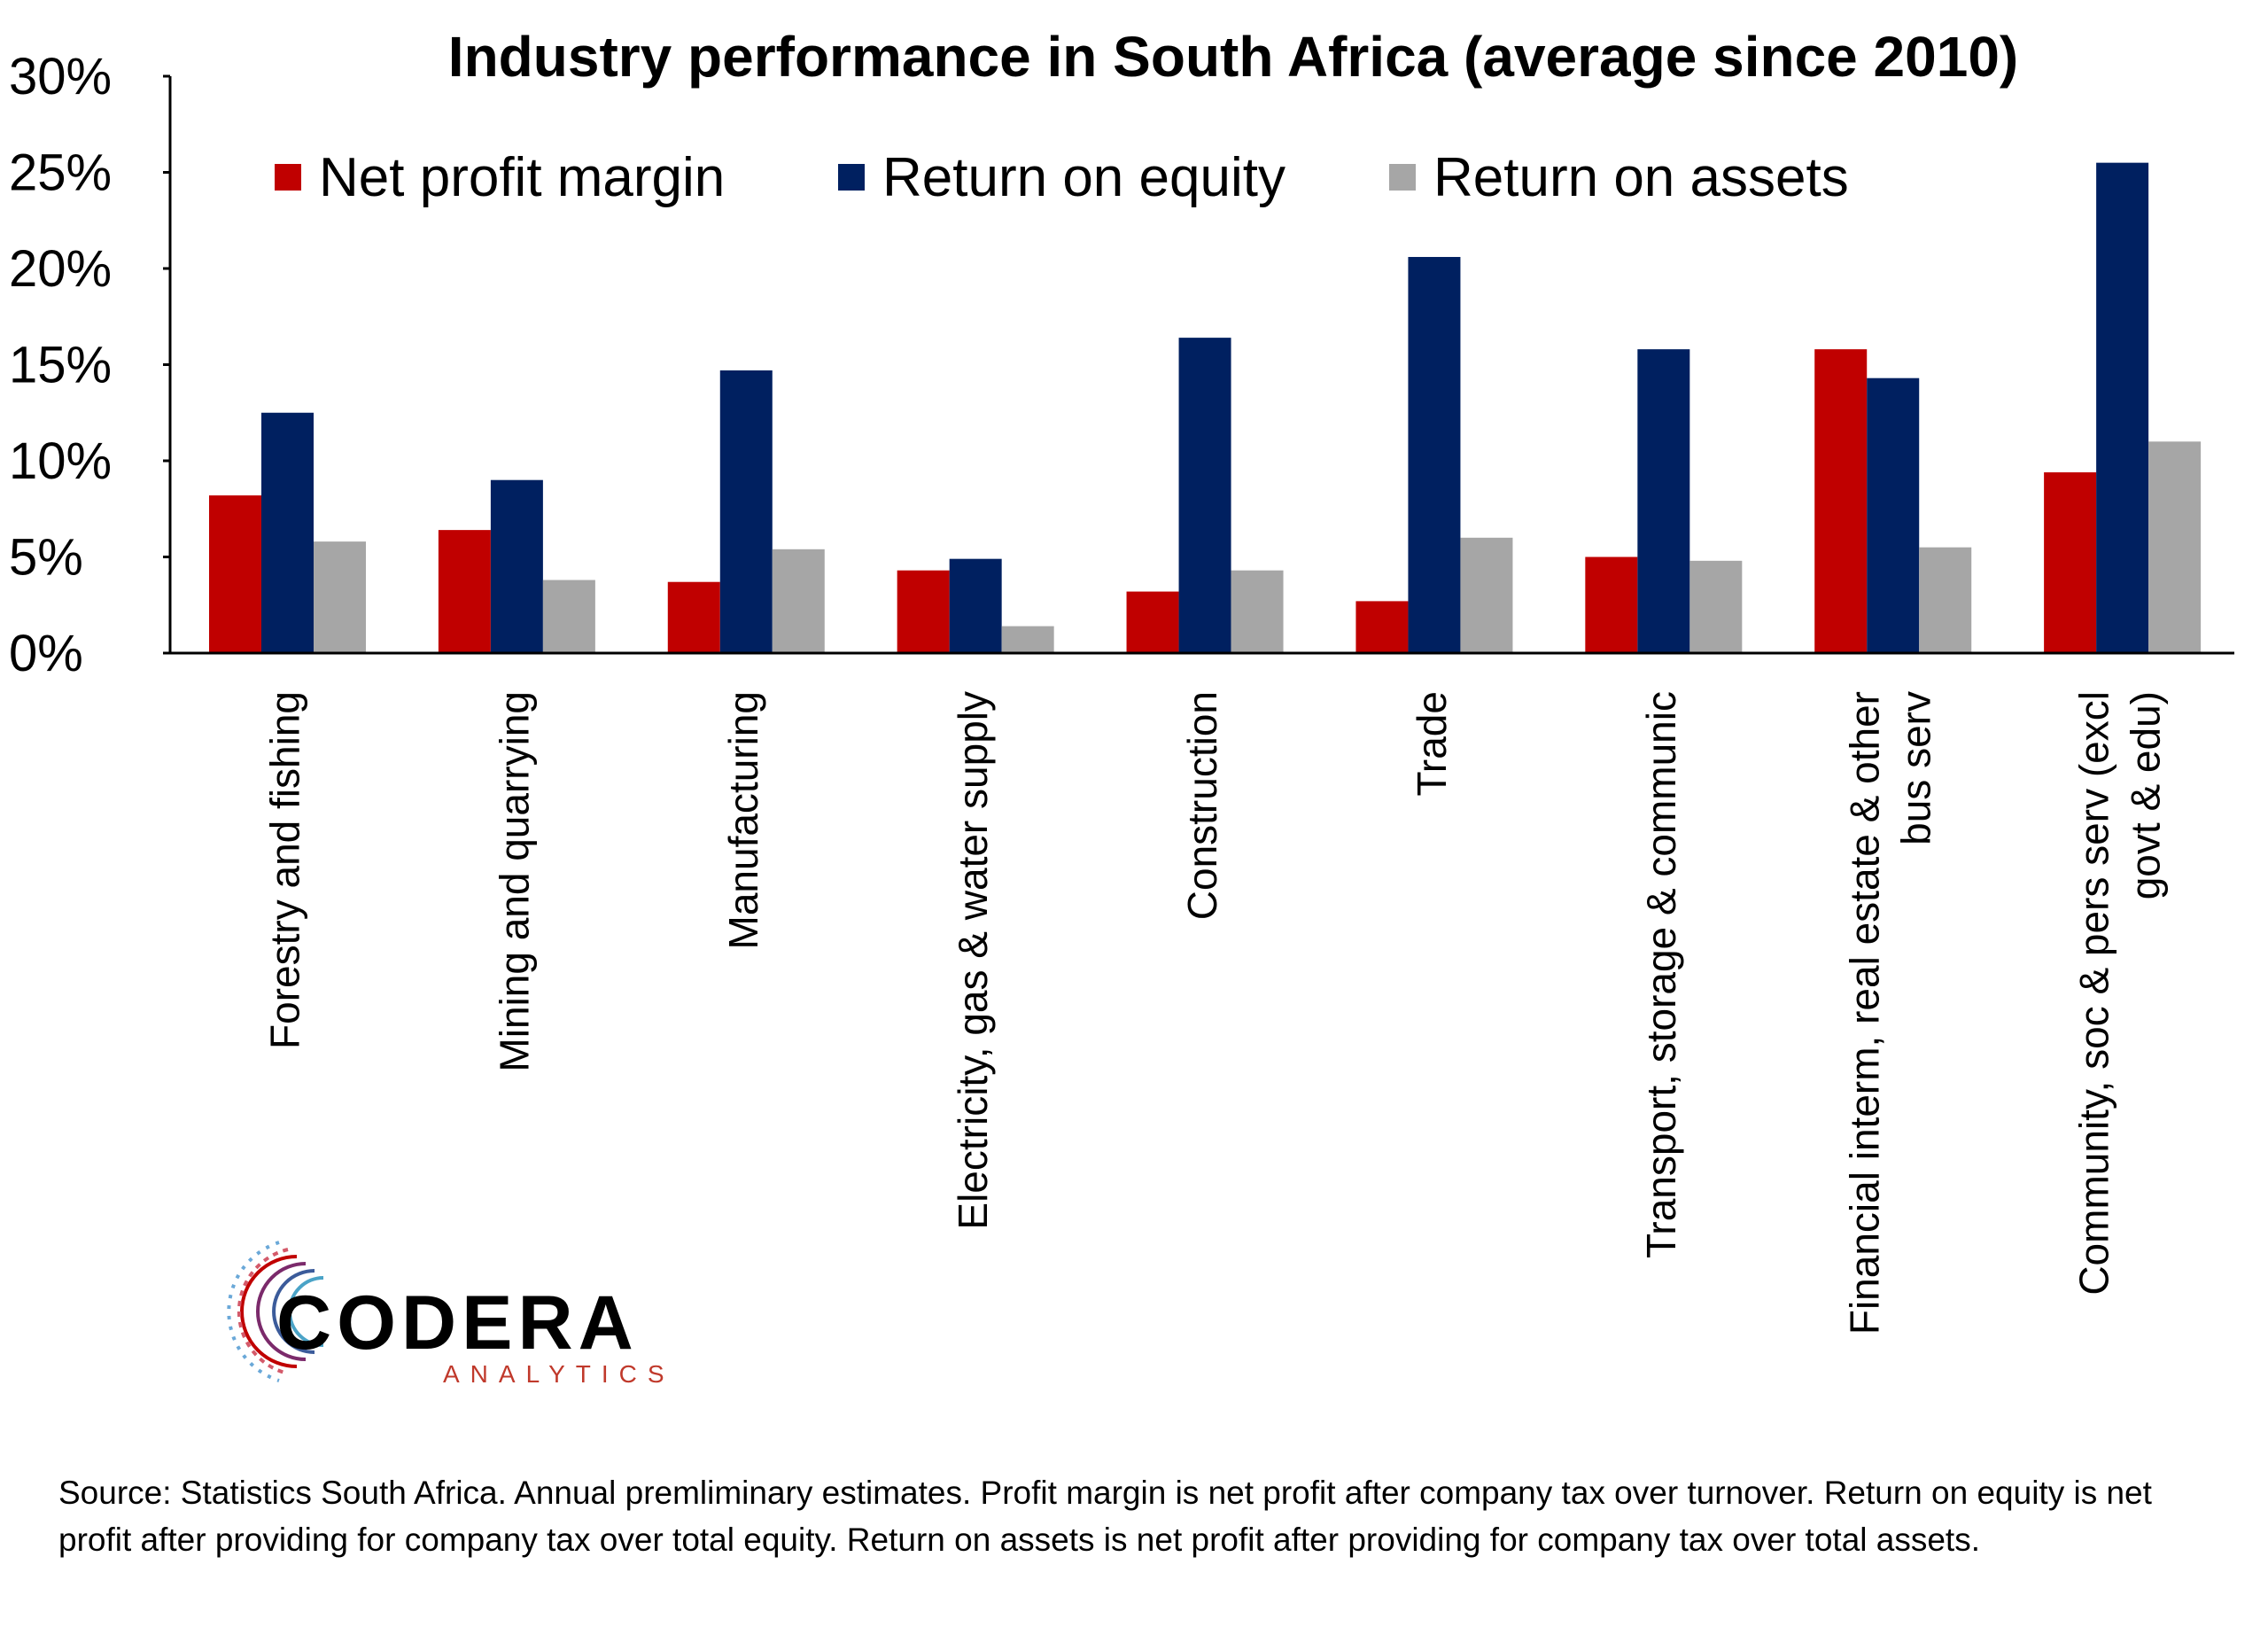  Describe the element at coordinates (743, 820) in the screenshot. I see `x-tick-label: Manufacturing` at that location.